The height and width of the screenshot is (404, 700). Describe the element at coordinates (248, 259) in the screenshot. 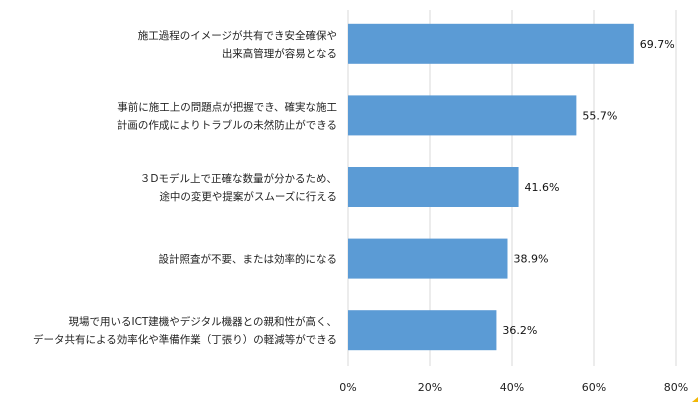

I see `category-label: 設計照査が不要、または効率的になる` at that location.